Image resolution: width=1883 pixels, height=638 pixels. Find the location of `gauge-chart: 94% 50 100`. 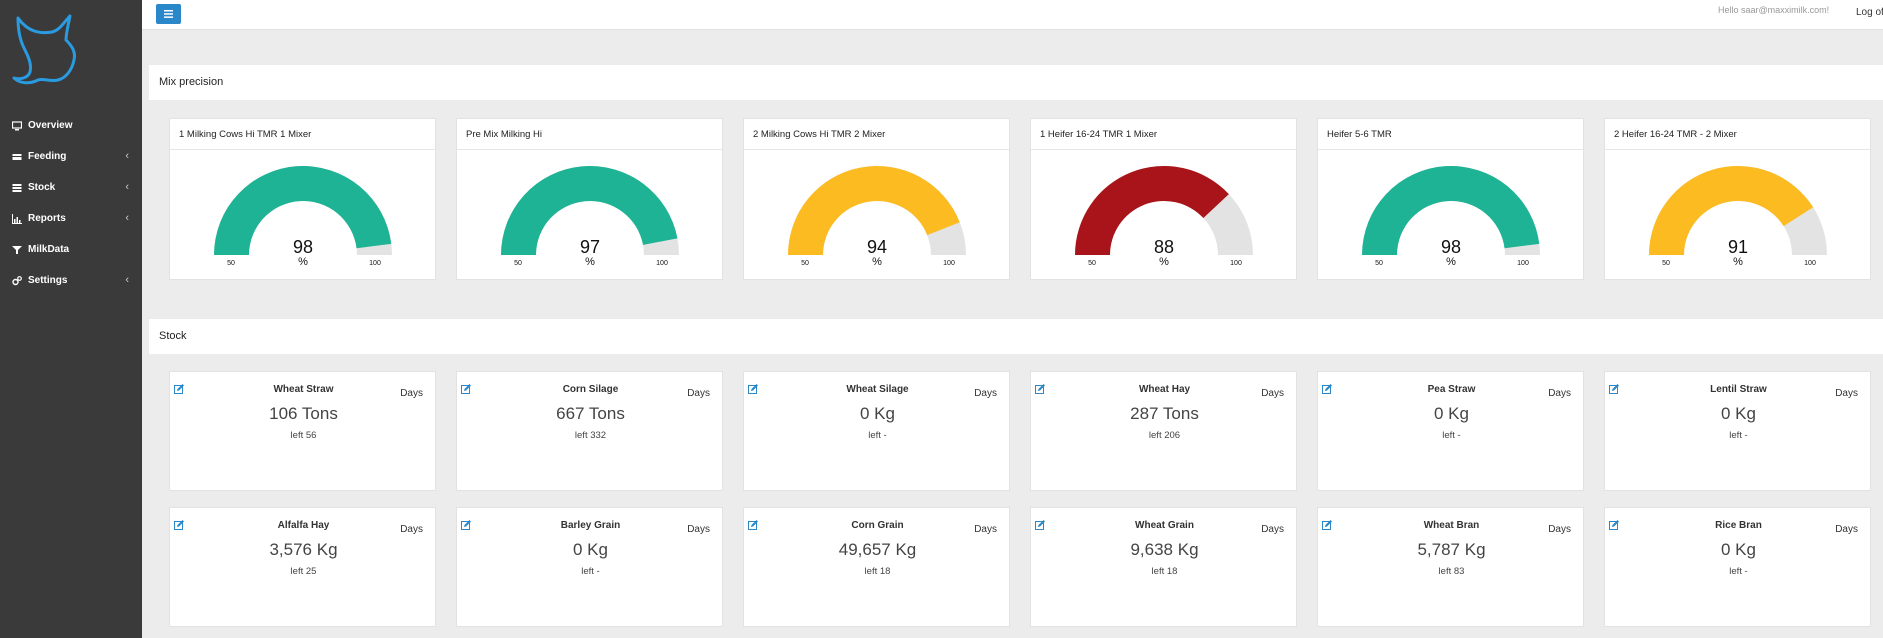

gauge-chart: 94% 50 100 is located at coordinates (877, 216).